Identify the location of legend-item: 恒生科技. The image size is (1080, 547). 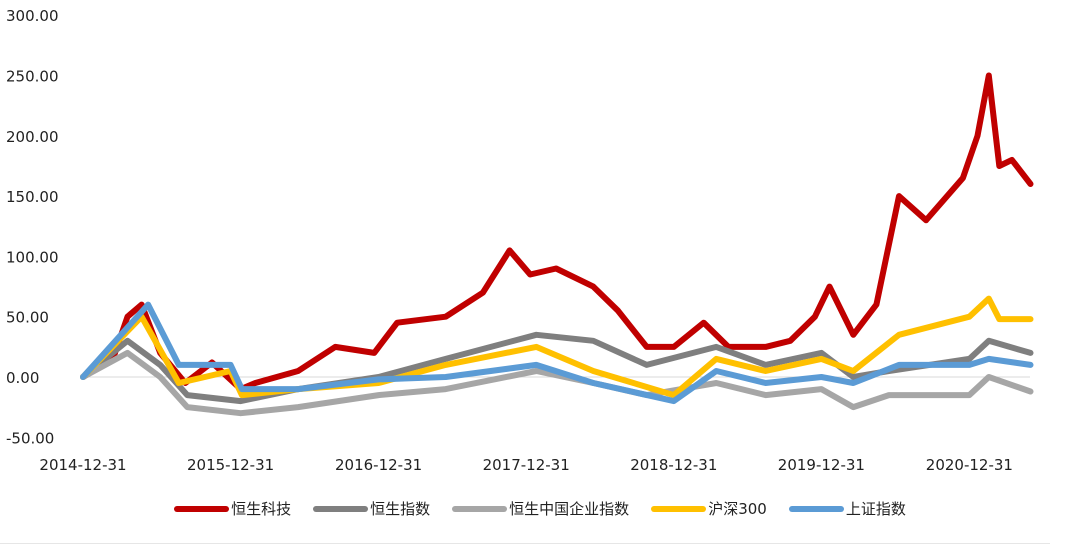
(232, 508).